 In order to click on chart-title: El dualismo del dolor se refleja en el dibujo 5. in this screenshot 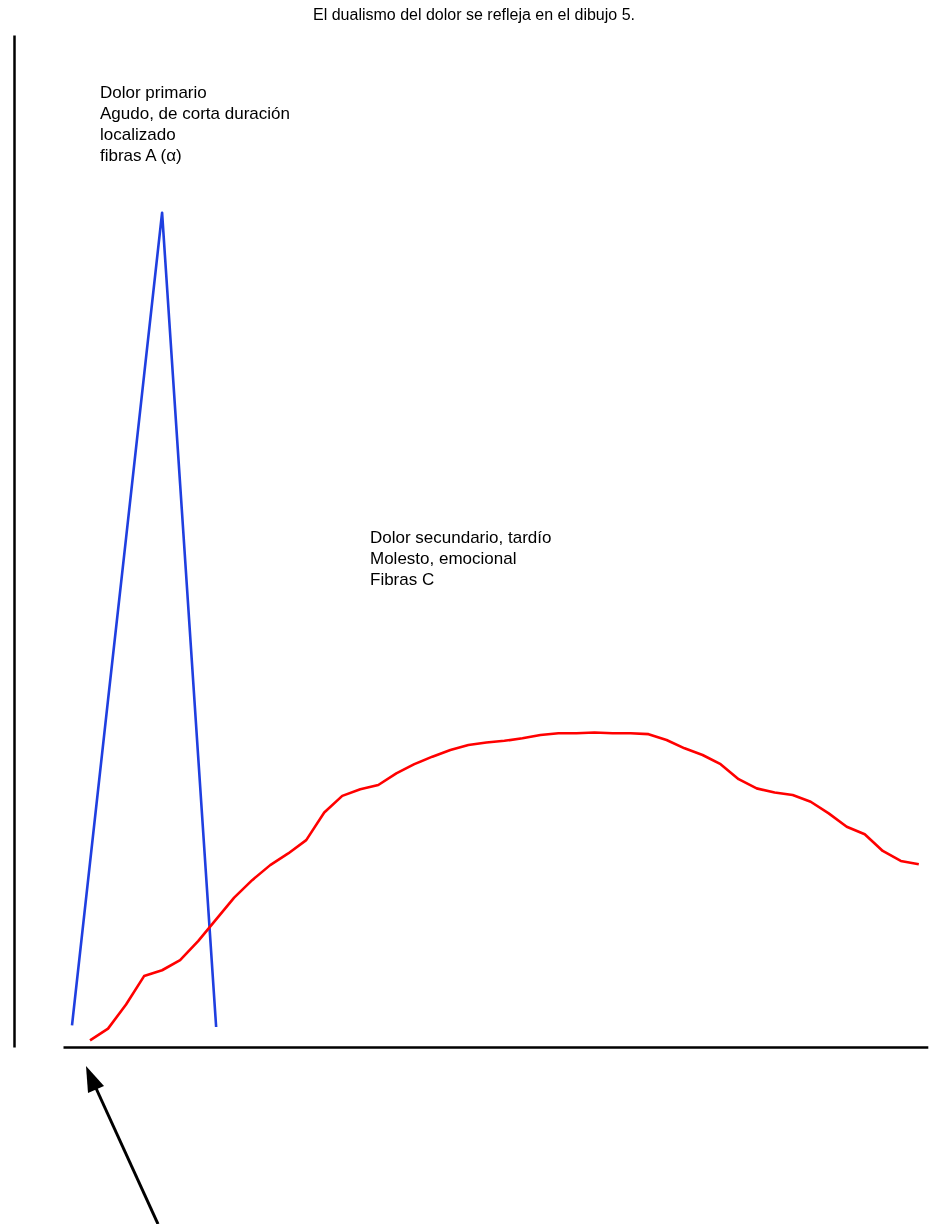, I will do `click(474, 14)`.